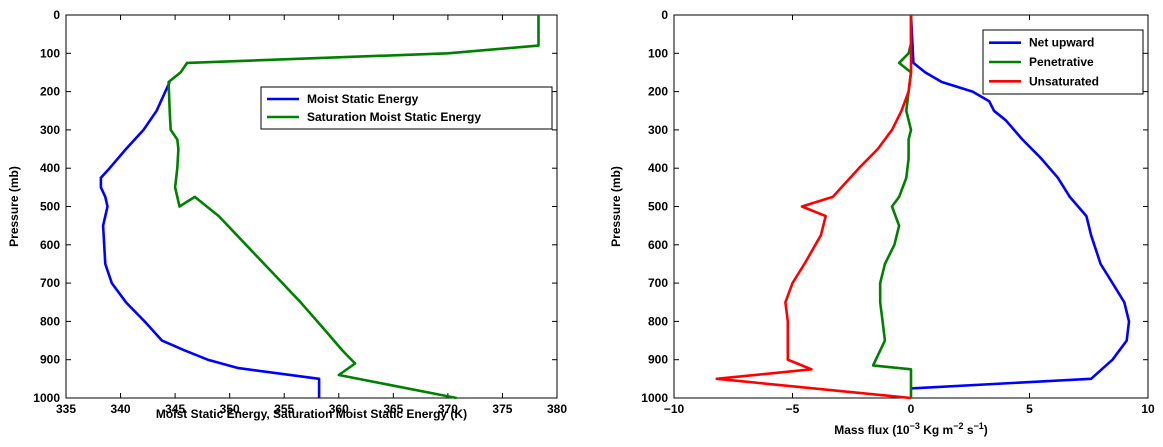  What do you see at coordinates (1061, 43) in the screenshot?
I see `legend-label: Net upward` at bounding box center [1061, 43].